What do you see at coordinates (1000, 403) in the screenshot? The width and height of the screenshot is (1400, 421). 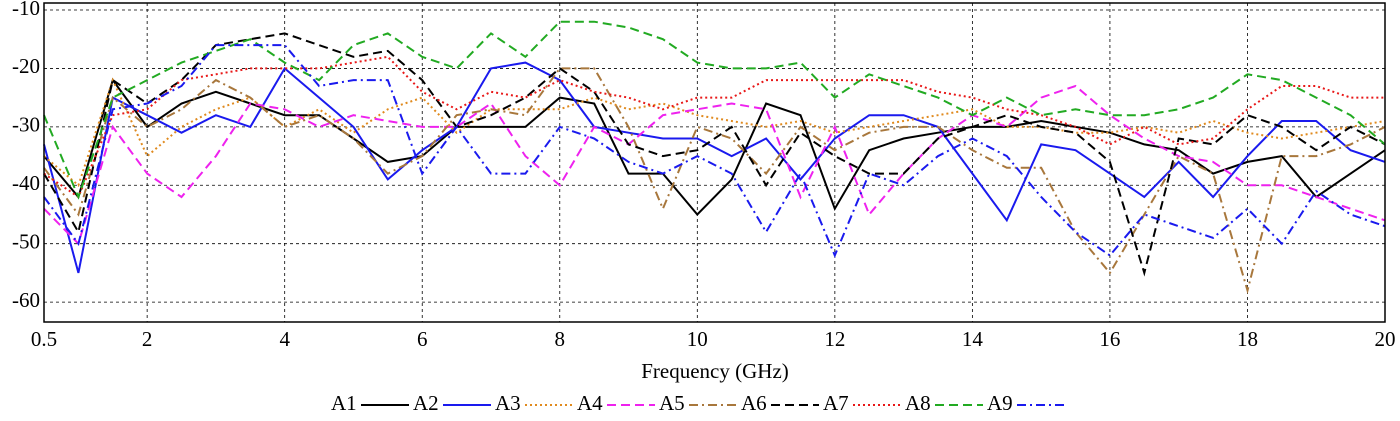 I see `legend-label: A9` at bounding box center [1000, 403].